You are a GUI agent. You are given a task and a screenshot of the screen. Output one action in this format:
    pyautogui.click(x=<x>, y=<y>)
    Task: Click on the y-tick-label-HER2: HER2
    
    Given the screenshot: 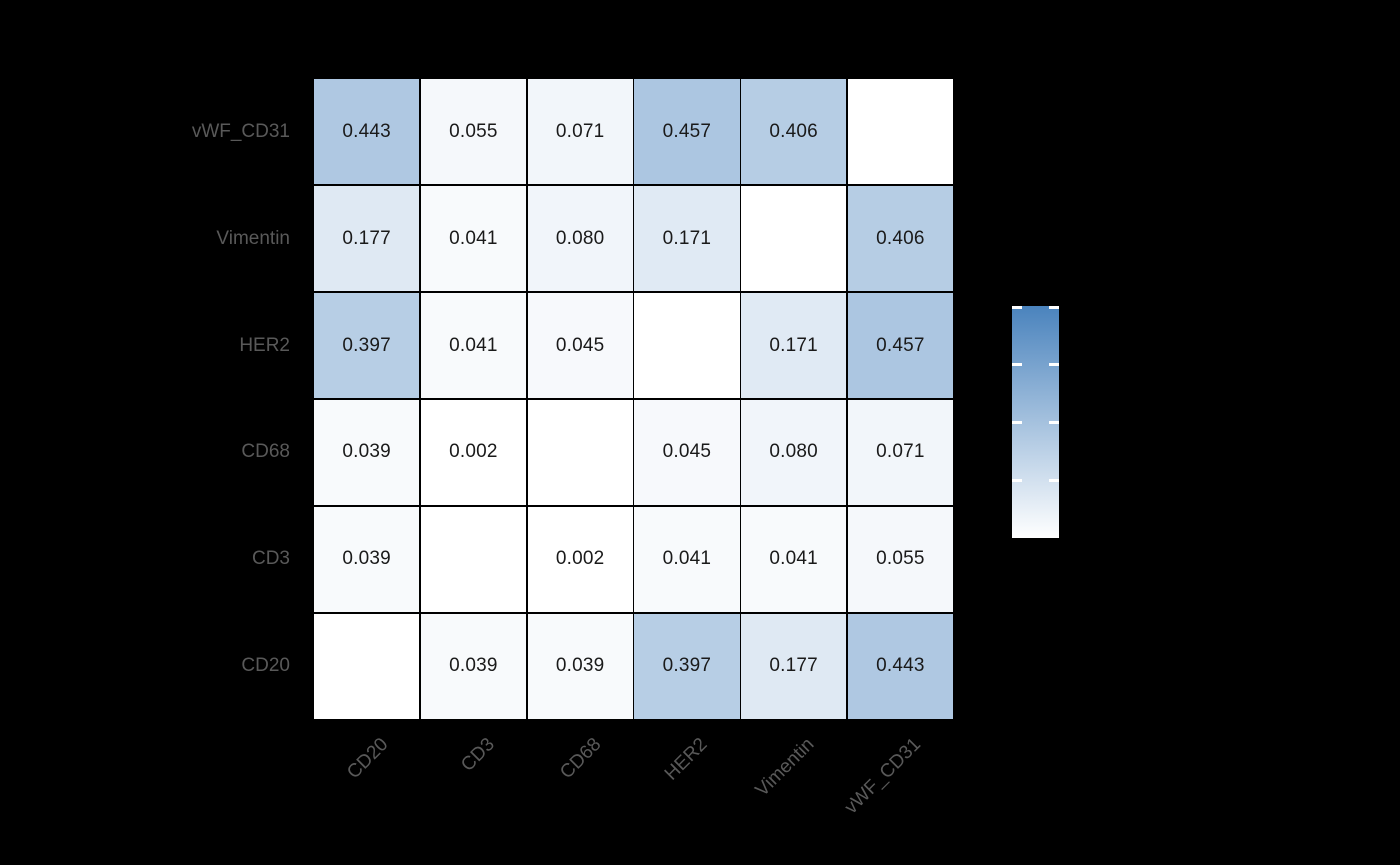 What is the action you would take?
    pyautogui.click(x=264, y=345)
    